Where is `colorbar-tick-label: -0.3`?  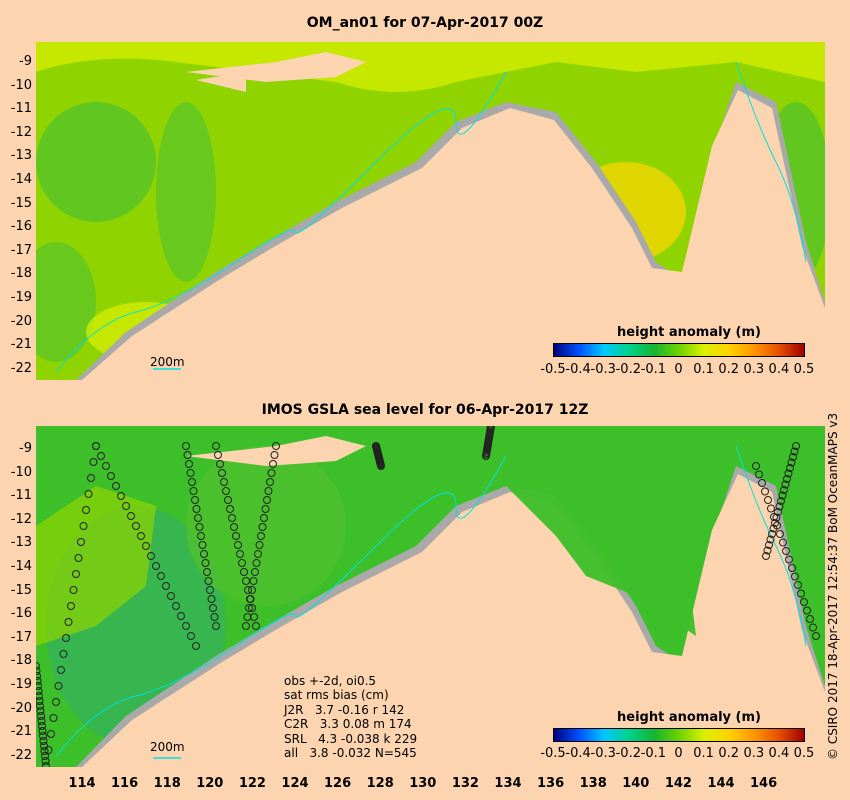
colorbar-tick-label: -0.3 is located at coordinates (603, 753).